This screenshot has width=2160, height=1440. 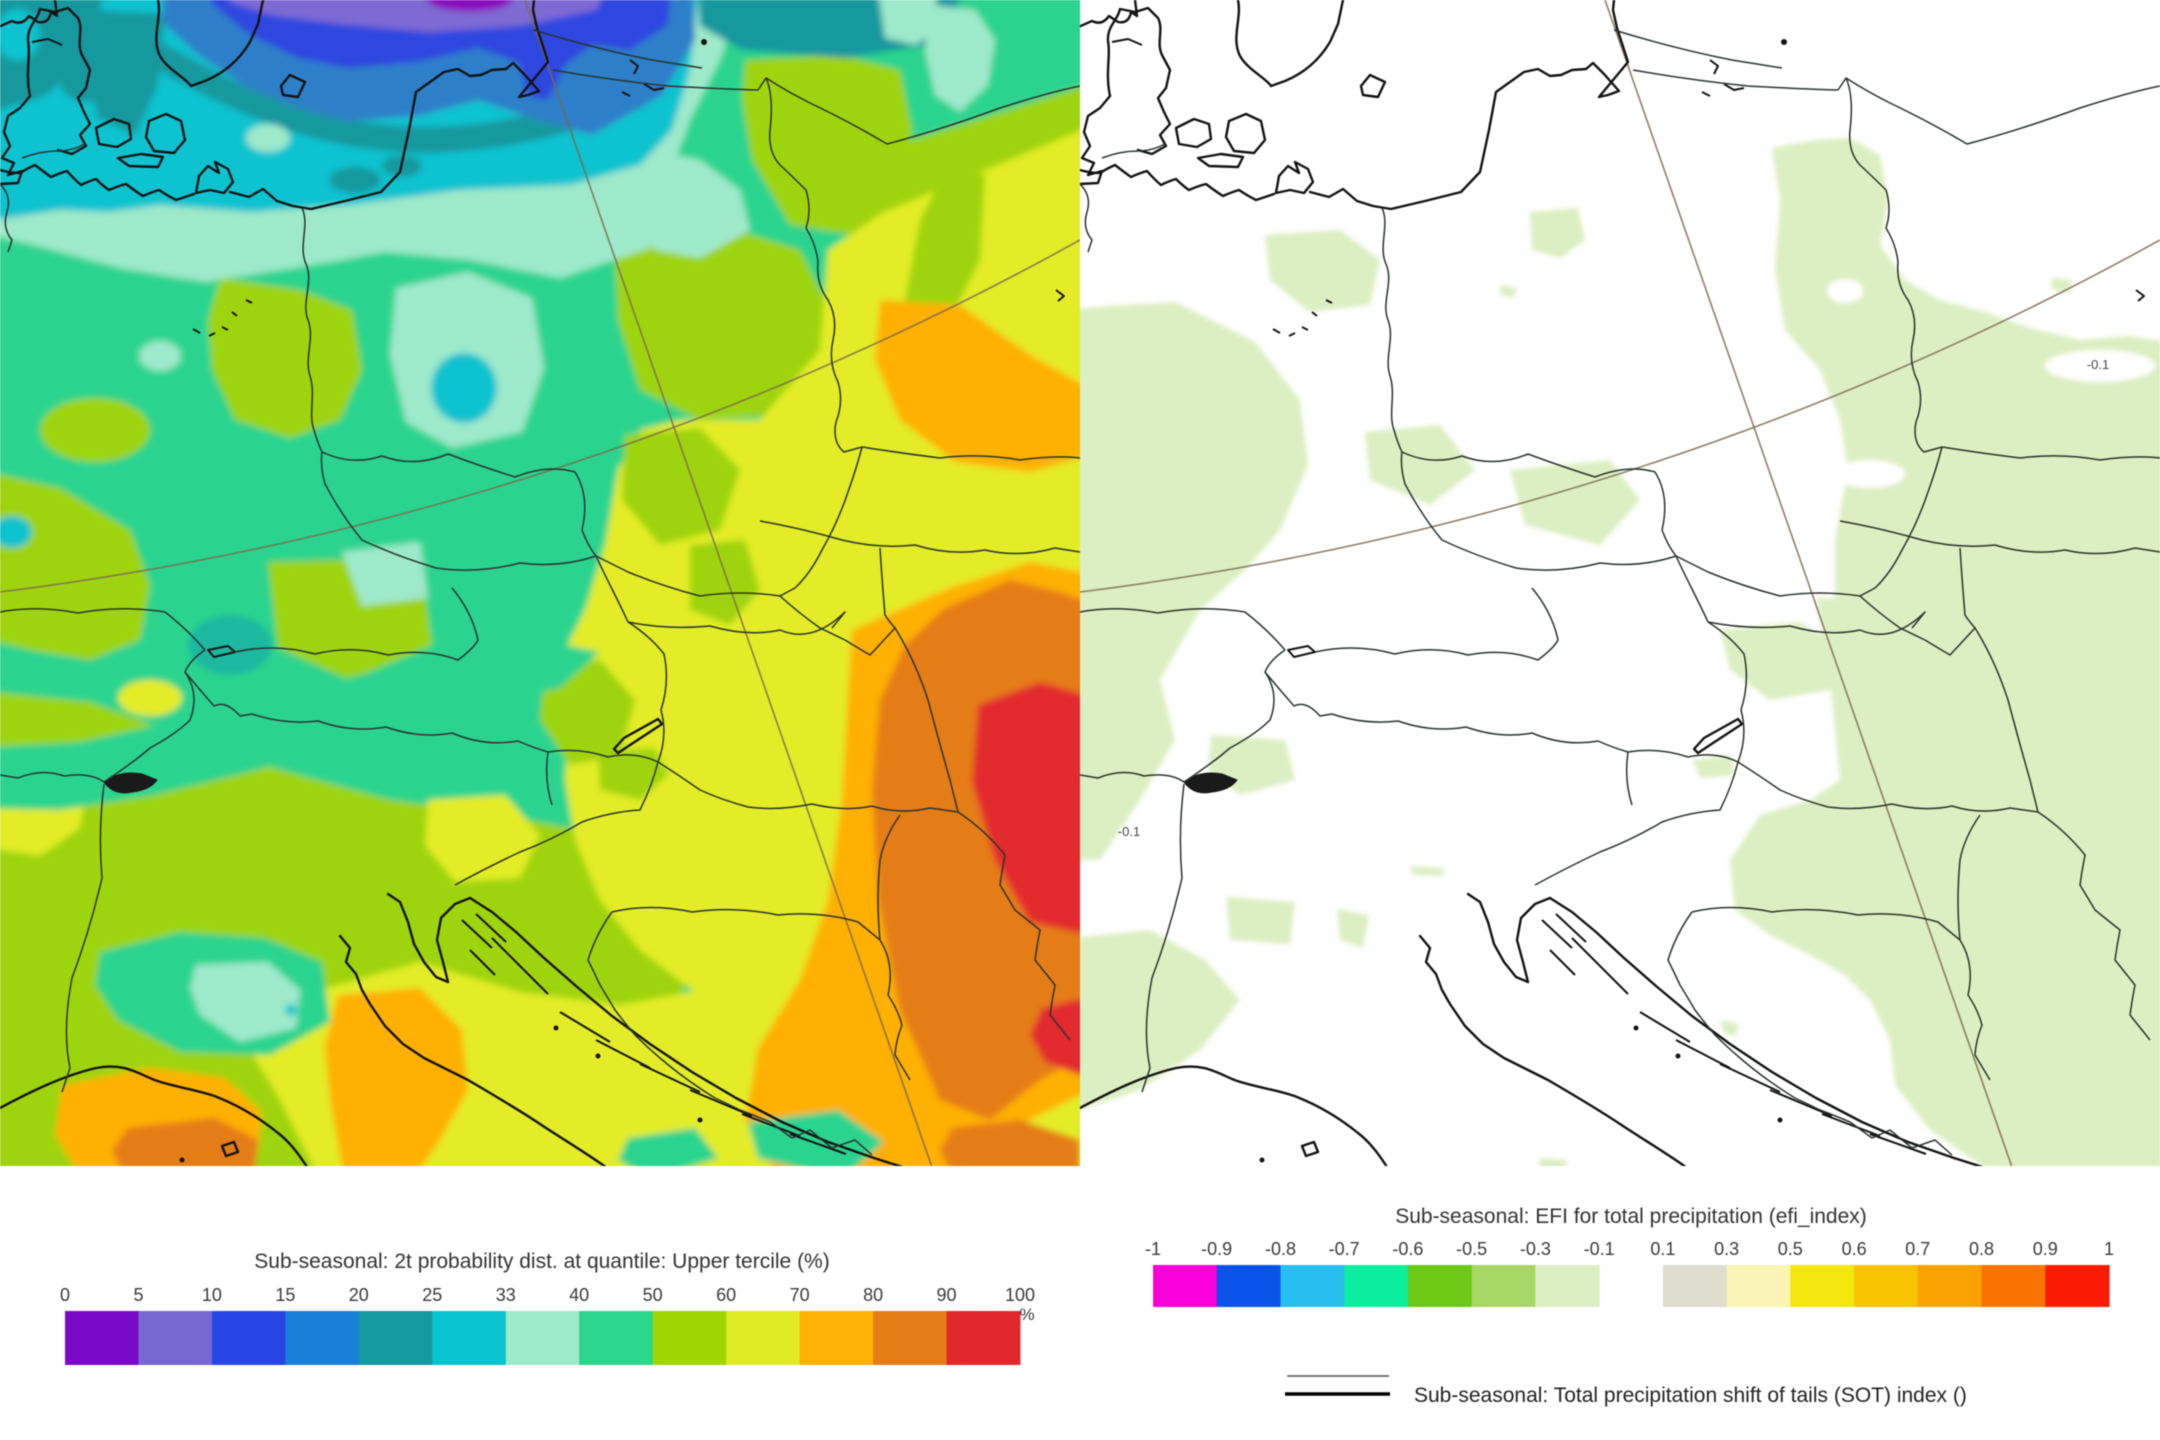 I want to click on svg-text: 5, so click(x=138, y=1295).